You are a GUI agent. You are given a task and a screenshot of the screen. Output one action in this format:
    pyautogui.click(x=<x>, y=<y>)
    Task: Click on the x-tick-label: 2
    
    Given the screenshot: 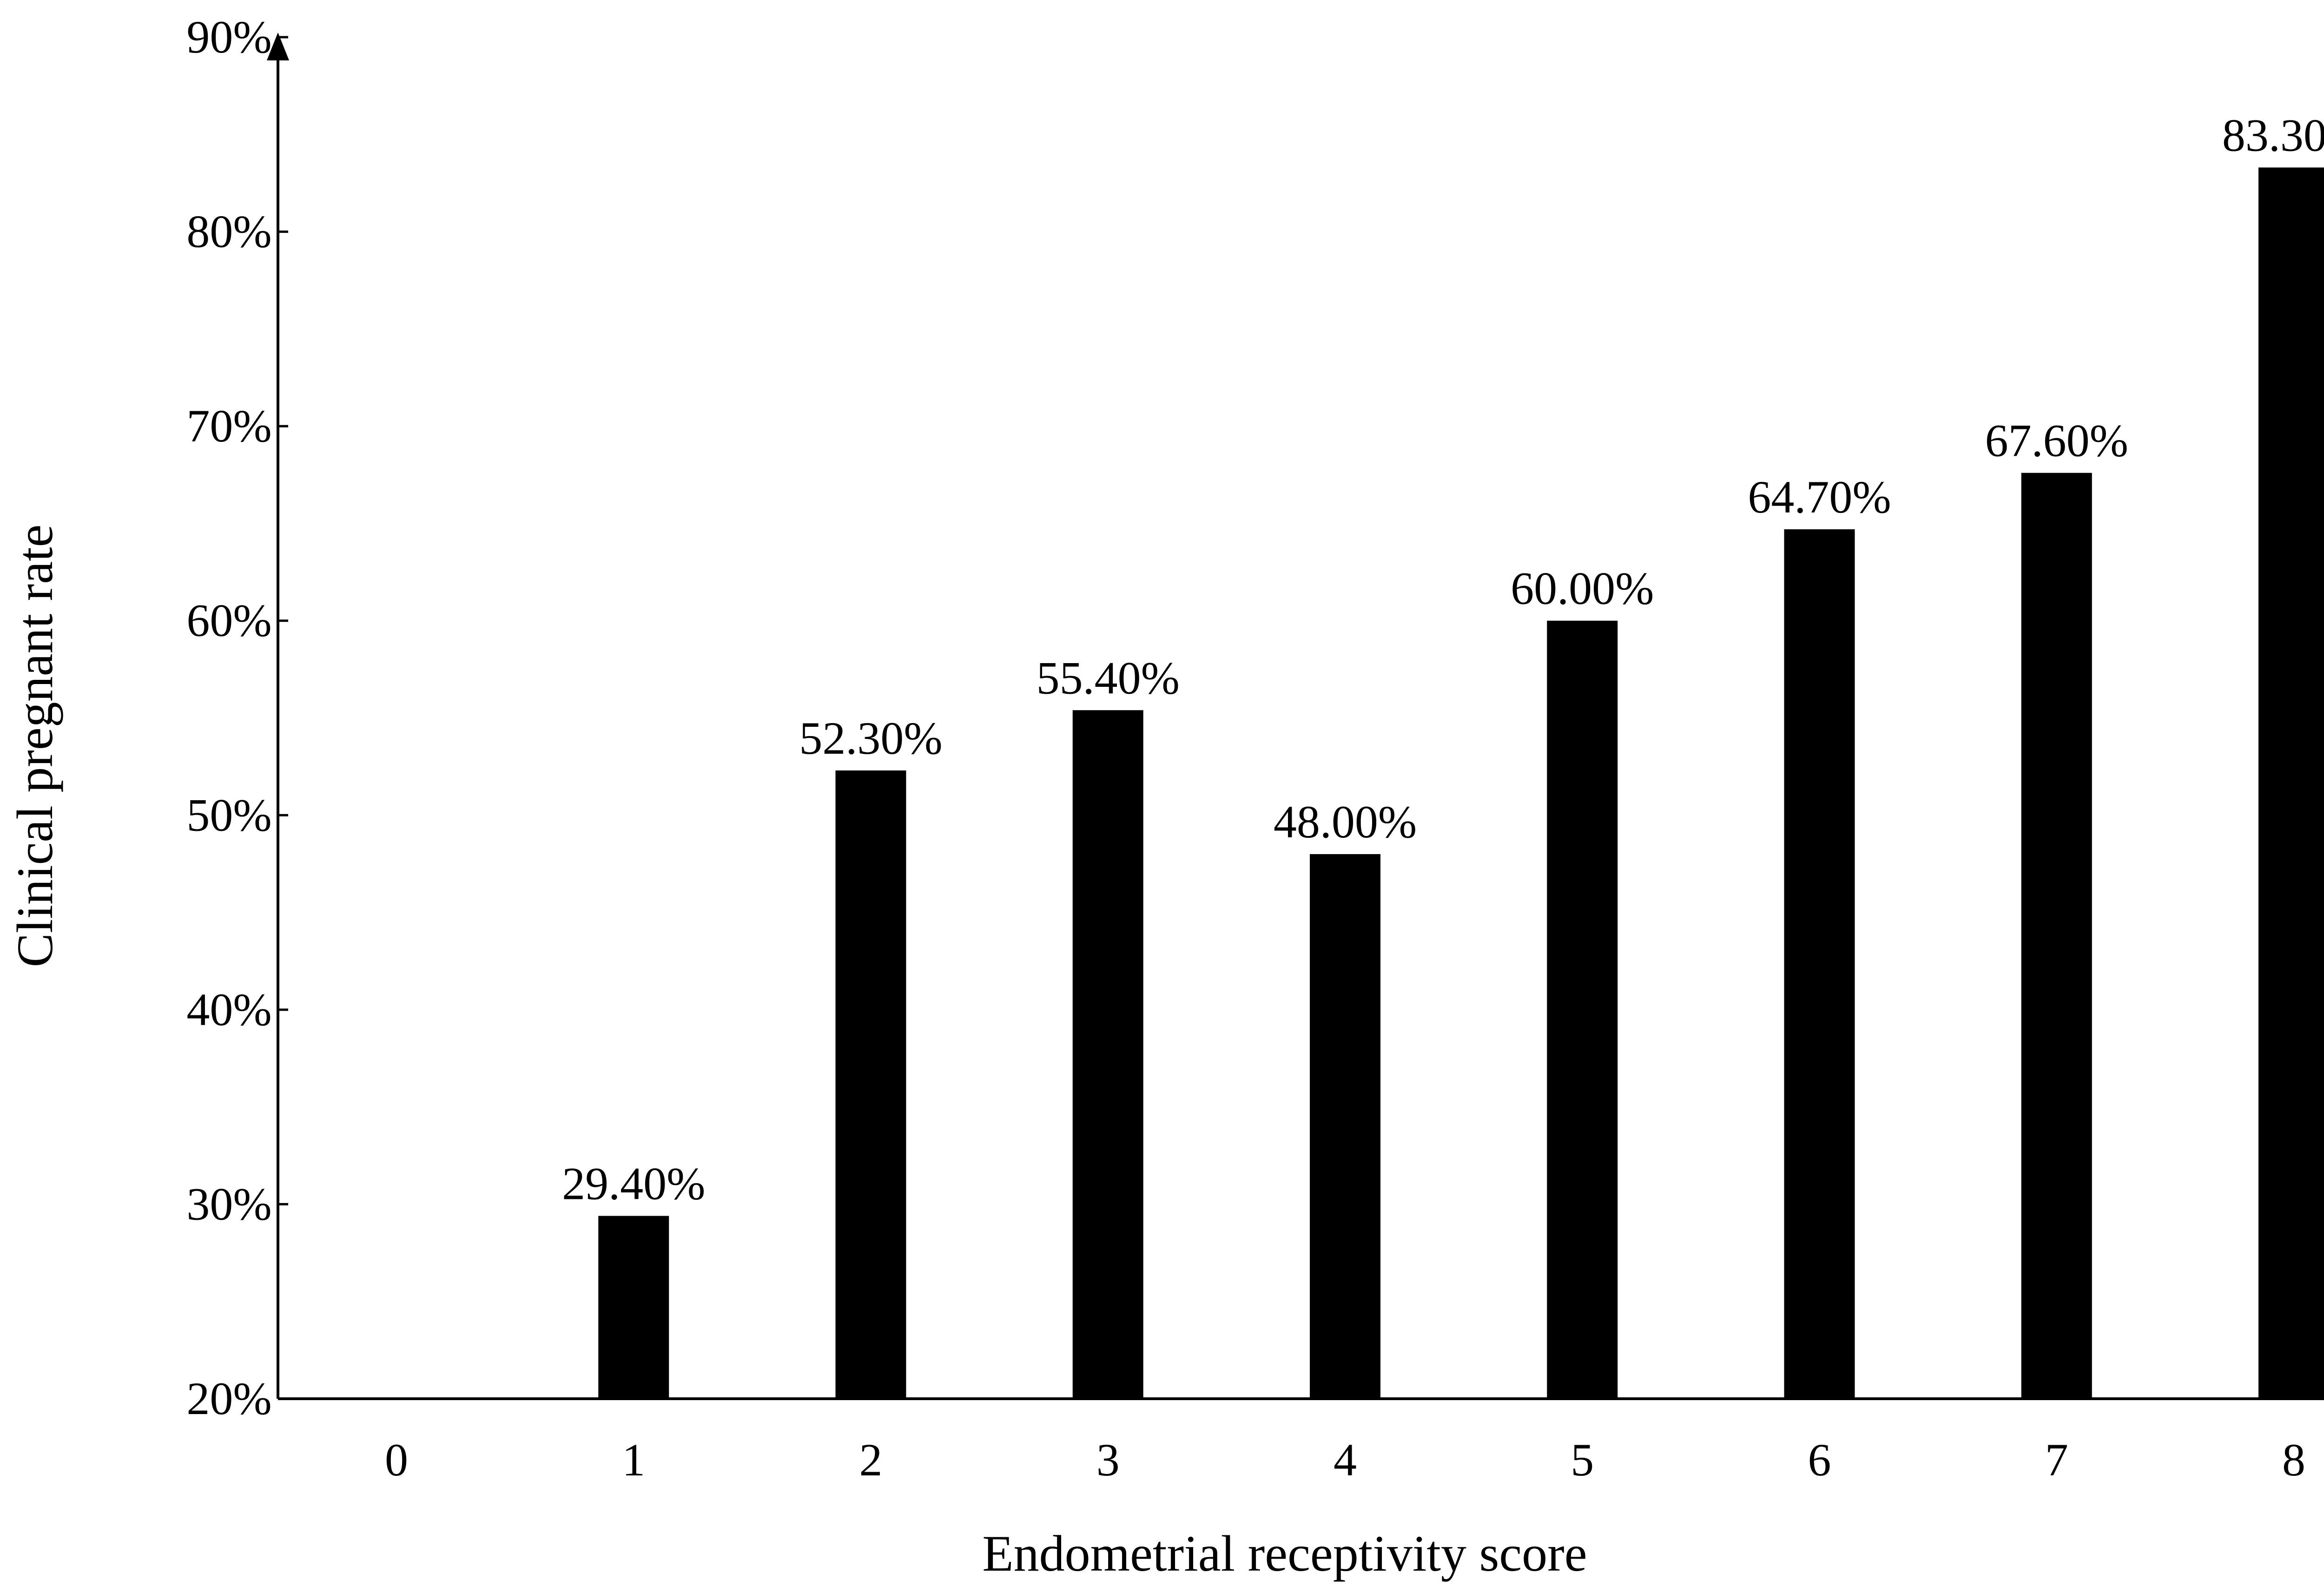 What is the action you would take?
    pyautogui.click(x=871, y=1460)
    